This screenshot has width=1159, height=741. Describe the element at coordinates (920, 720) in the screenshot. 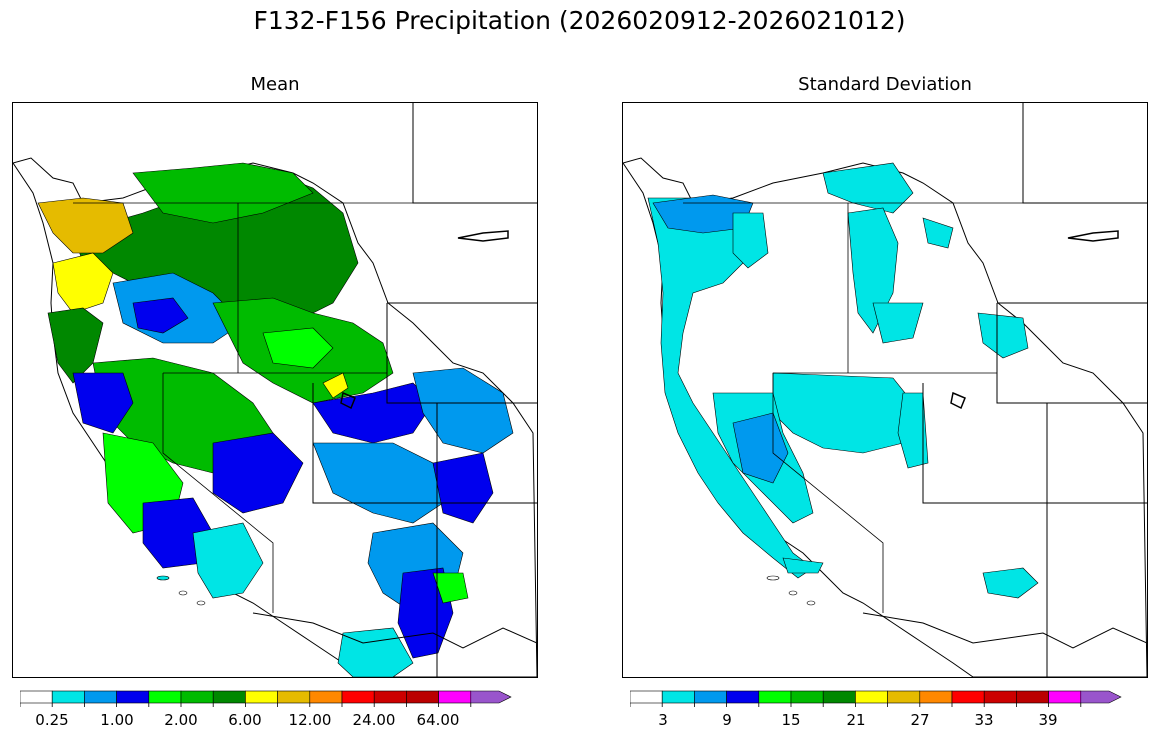

I see `cbar-stddev-tick-label: 27` at that location.